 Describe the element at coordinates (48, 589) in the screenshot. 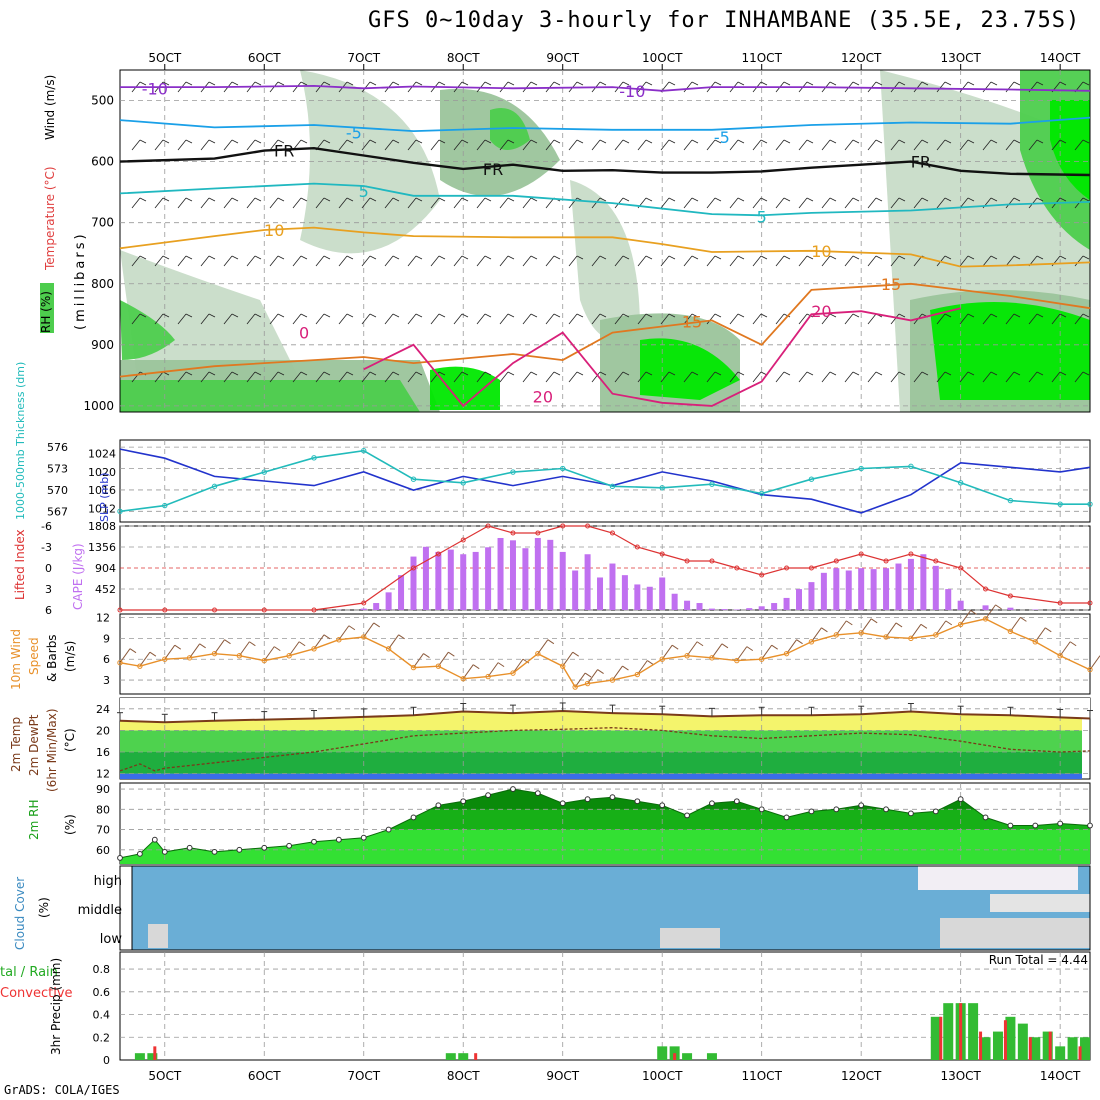

I see `li-tick-label: 3` at that location.